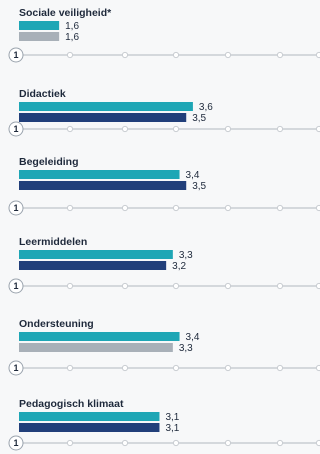  I want to click on group-title: Begeleiding, so click(49, 162).